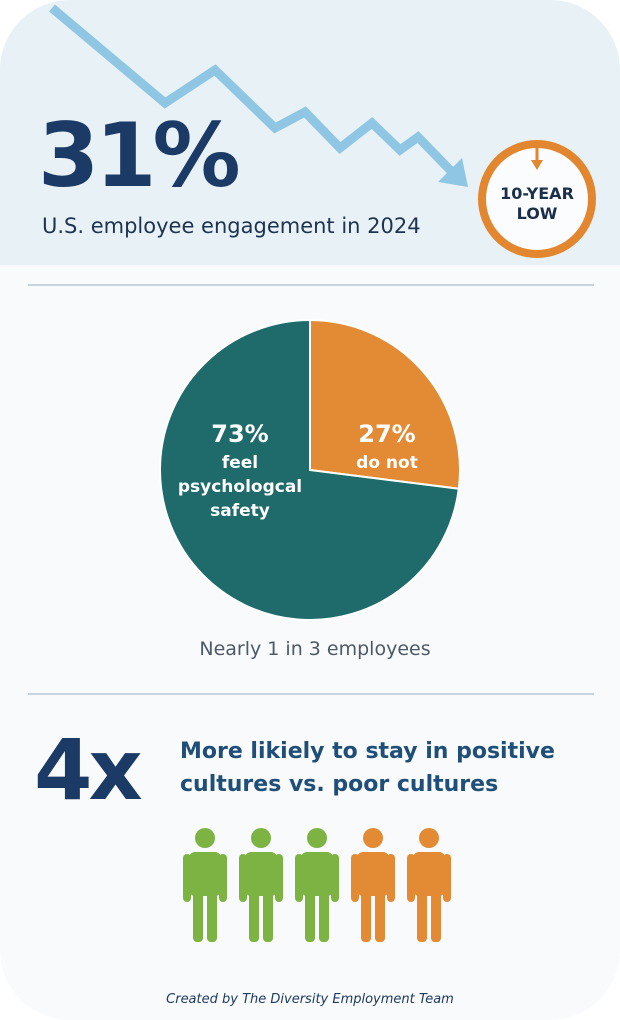 Image resolution: width=620 pixels, height=1020 pixels. I want to click on pie-caption: Nearly 1 in 3 employees, so click(315, 649).